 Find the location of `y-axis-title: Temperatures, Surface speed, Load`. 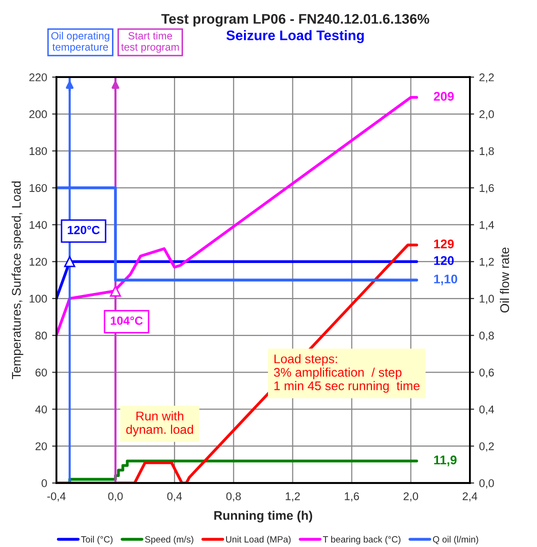

y-axis-title: Temperatures, Surface speed, Load is located at coordinates (18, 281).